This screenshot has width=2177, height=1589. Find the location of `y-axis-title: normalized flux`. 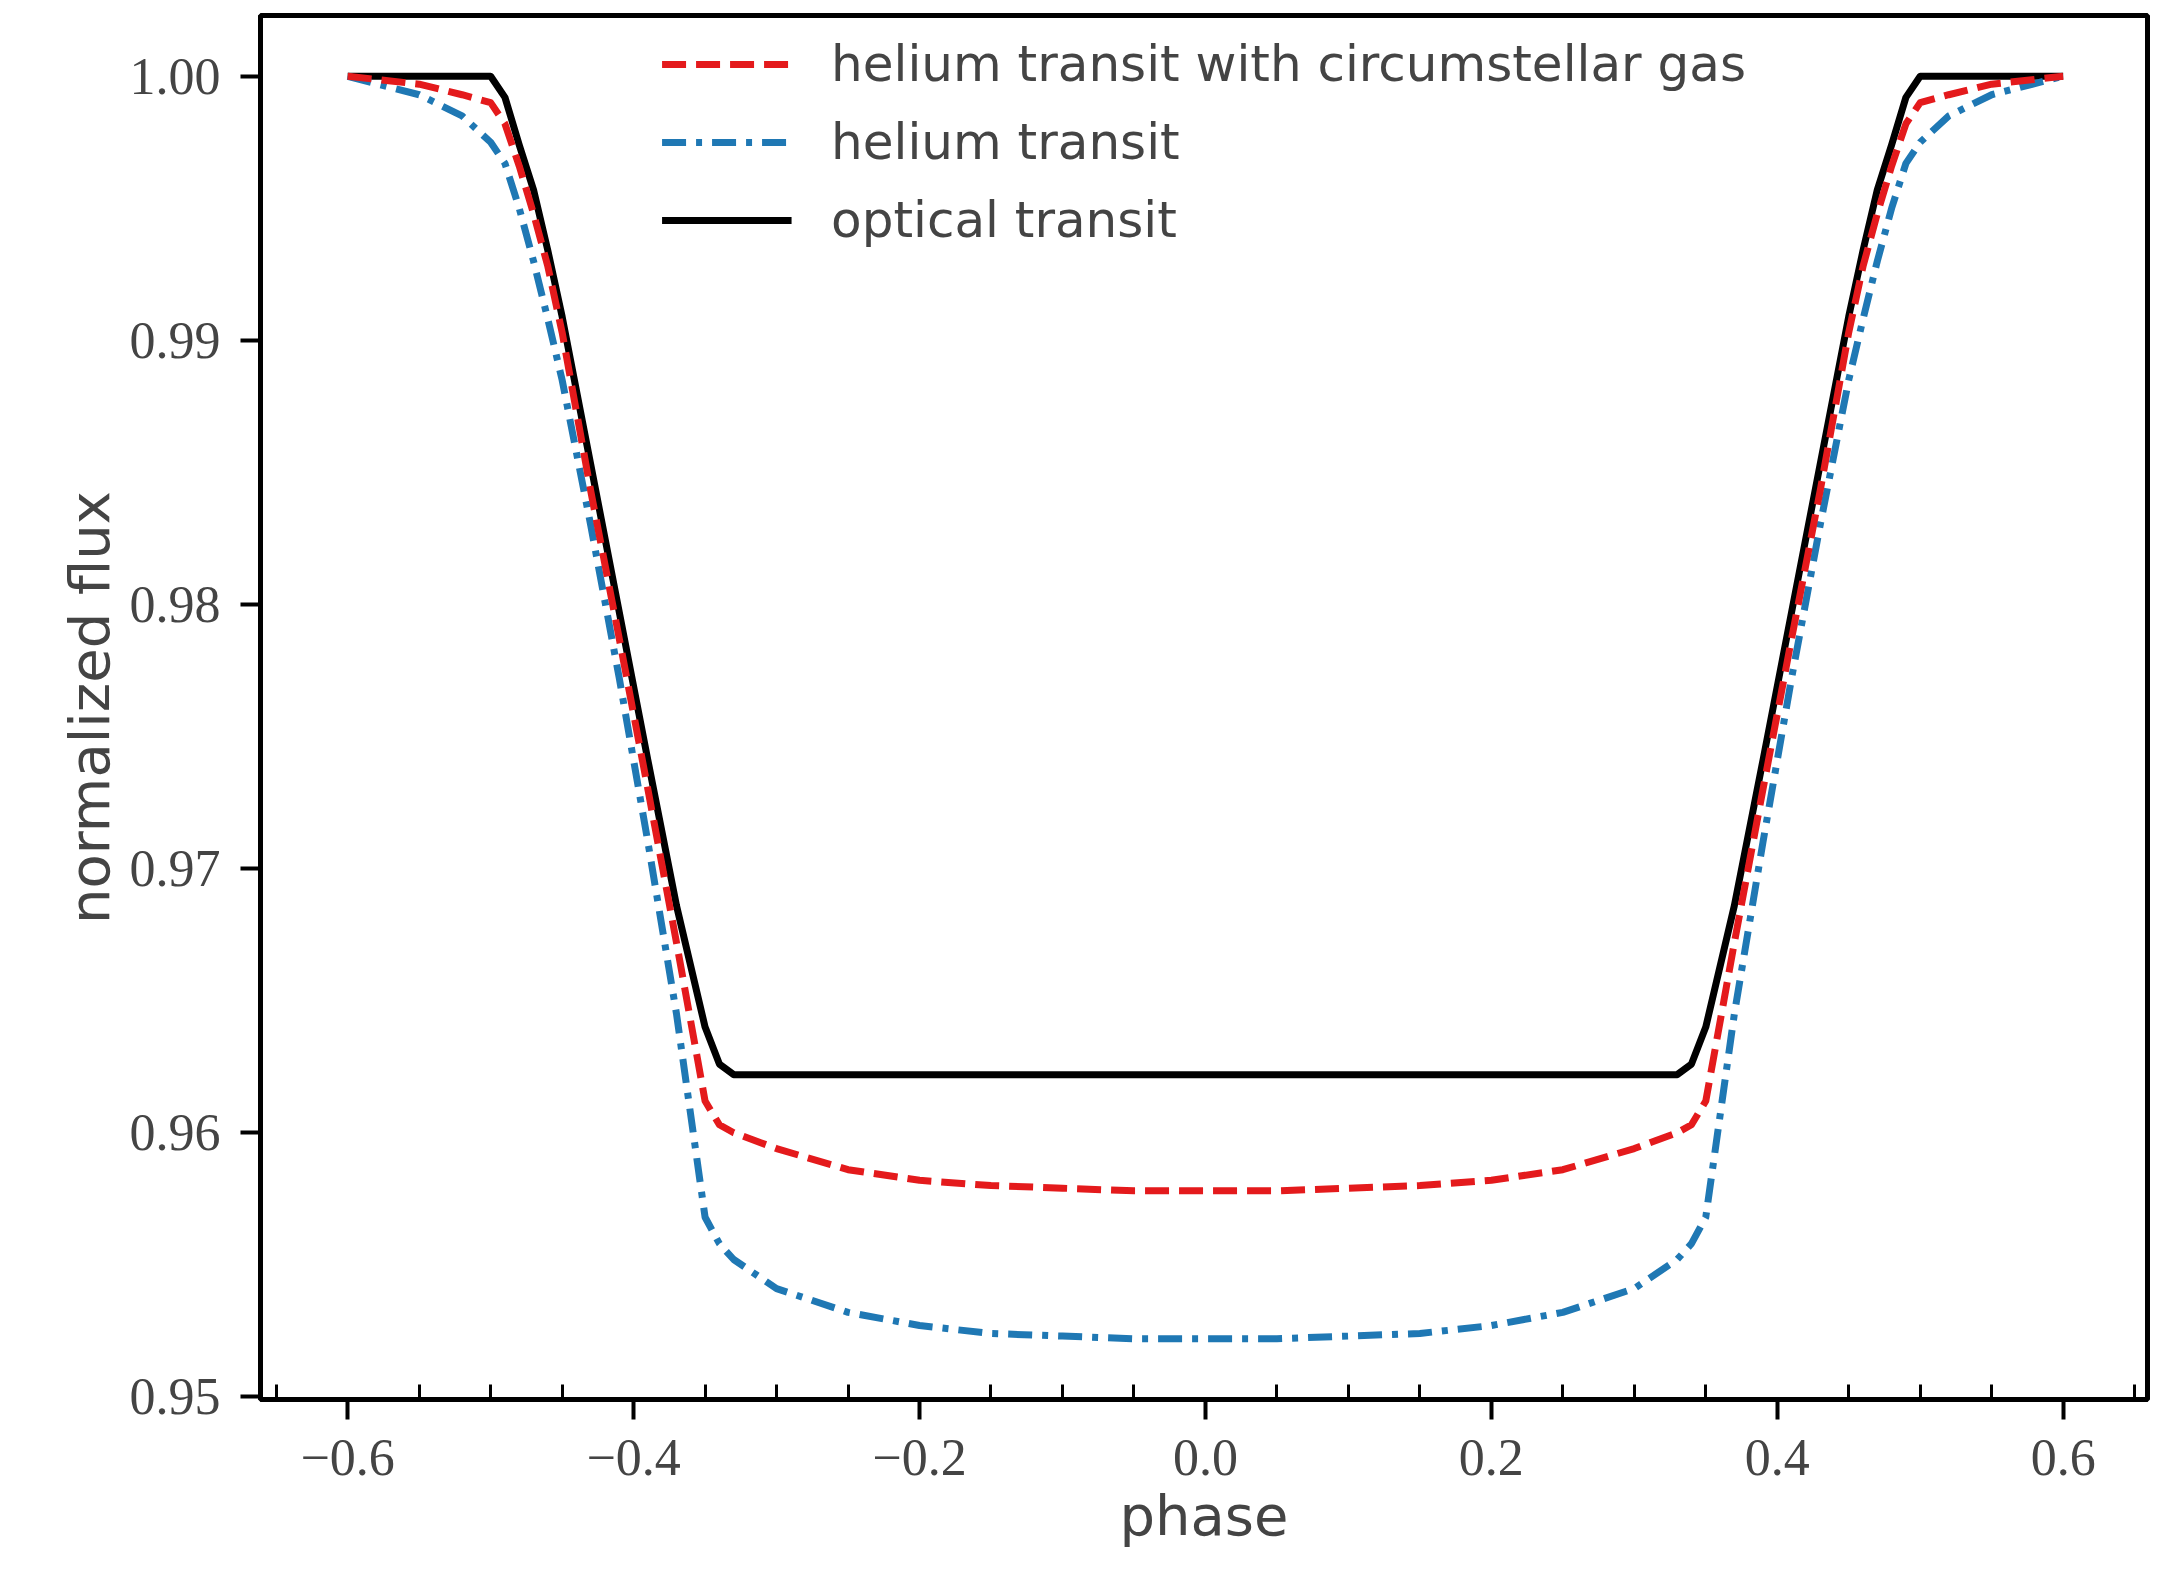

y-axis-title: normalized flux is located at coordinates (89, 707).